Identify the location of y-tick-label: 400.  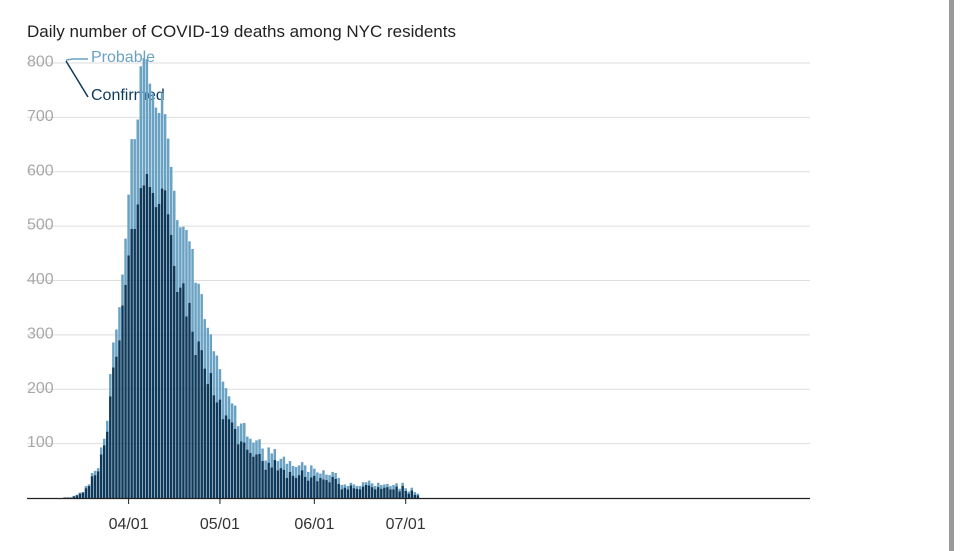
(40, 279).